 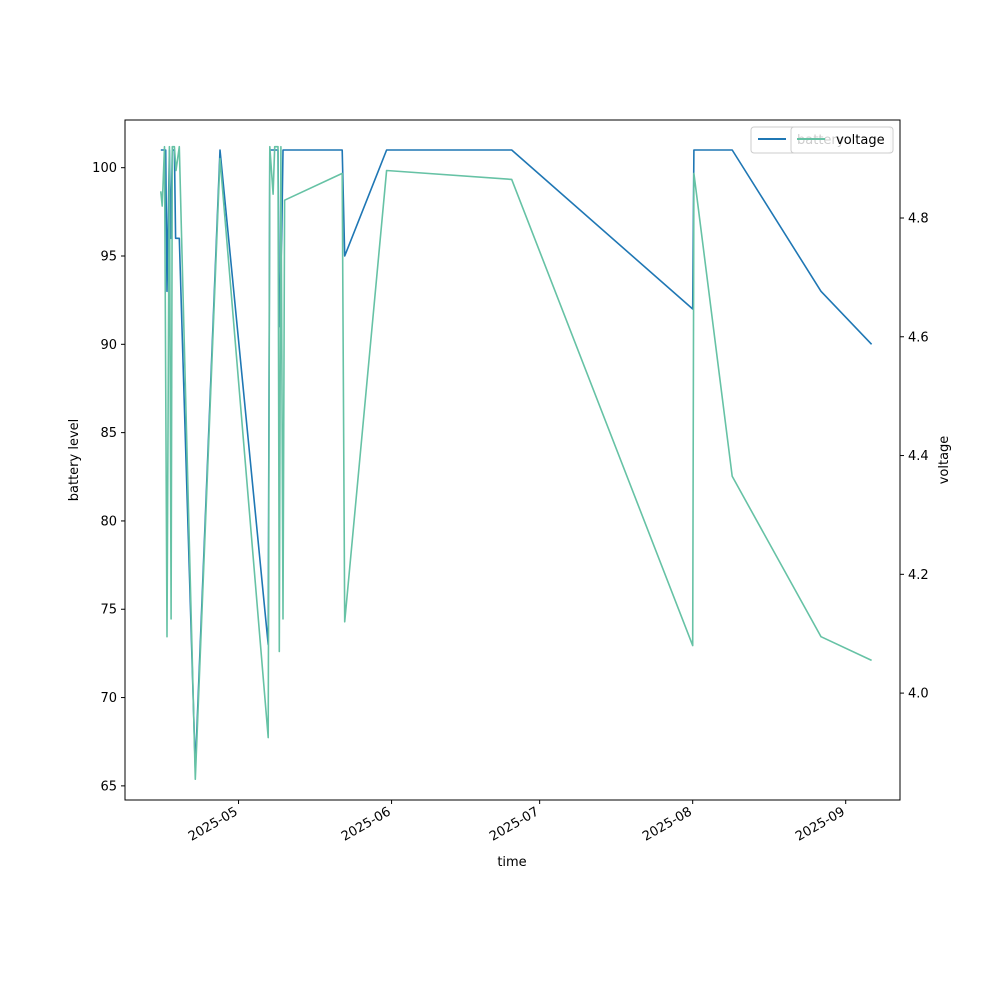 I want to click on y-tick-label: 70, so click(x=108, y=698).